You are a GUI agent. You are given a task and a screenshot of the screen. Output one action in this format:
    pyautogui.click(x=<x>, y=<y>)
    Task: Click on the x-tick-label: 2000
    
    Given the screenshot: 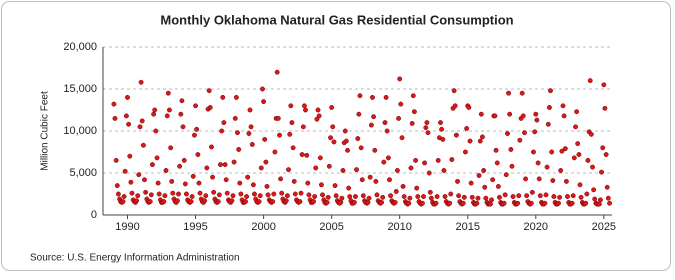 What is the action you would take?
    pyautogui.click(x=263, y=227)
    